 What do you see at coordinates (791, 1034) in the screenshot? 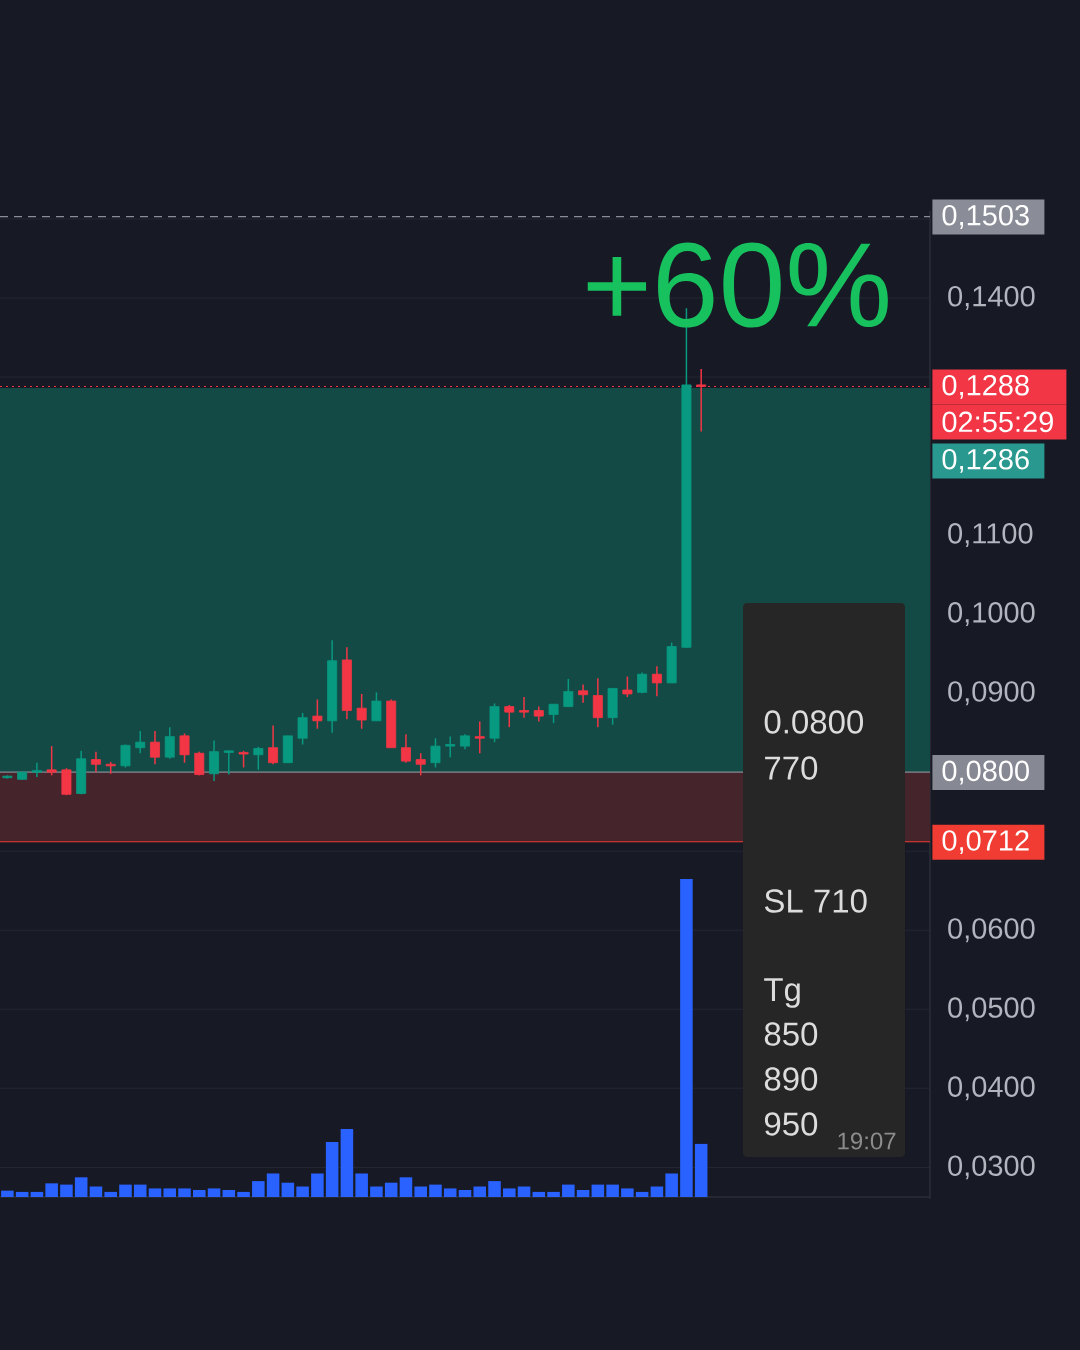
I see `annotation: 850` at bounding box center [791, 1034].